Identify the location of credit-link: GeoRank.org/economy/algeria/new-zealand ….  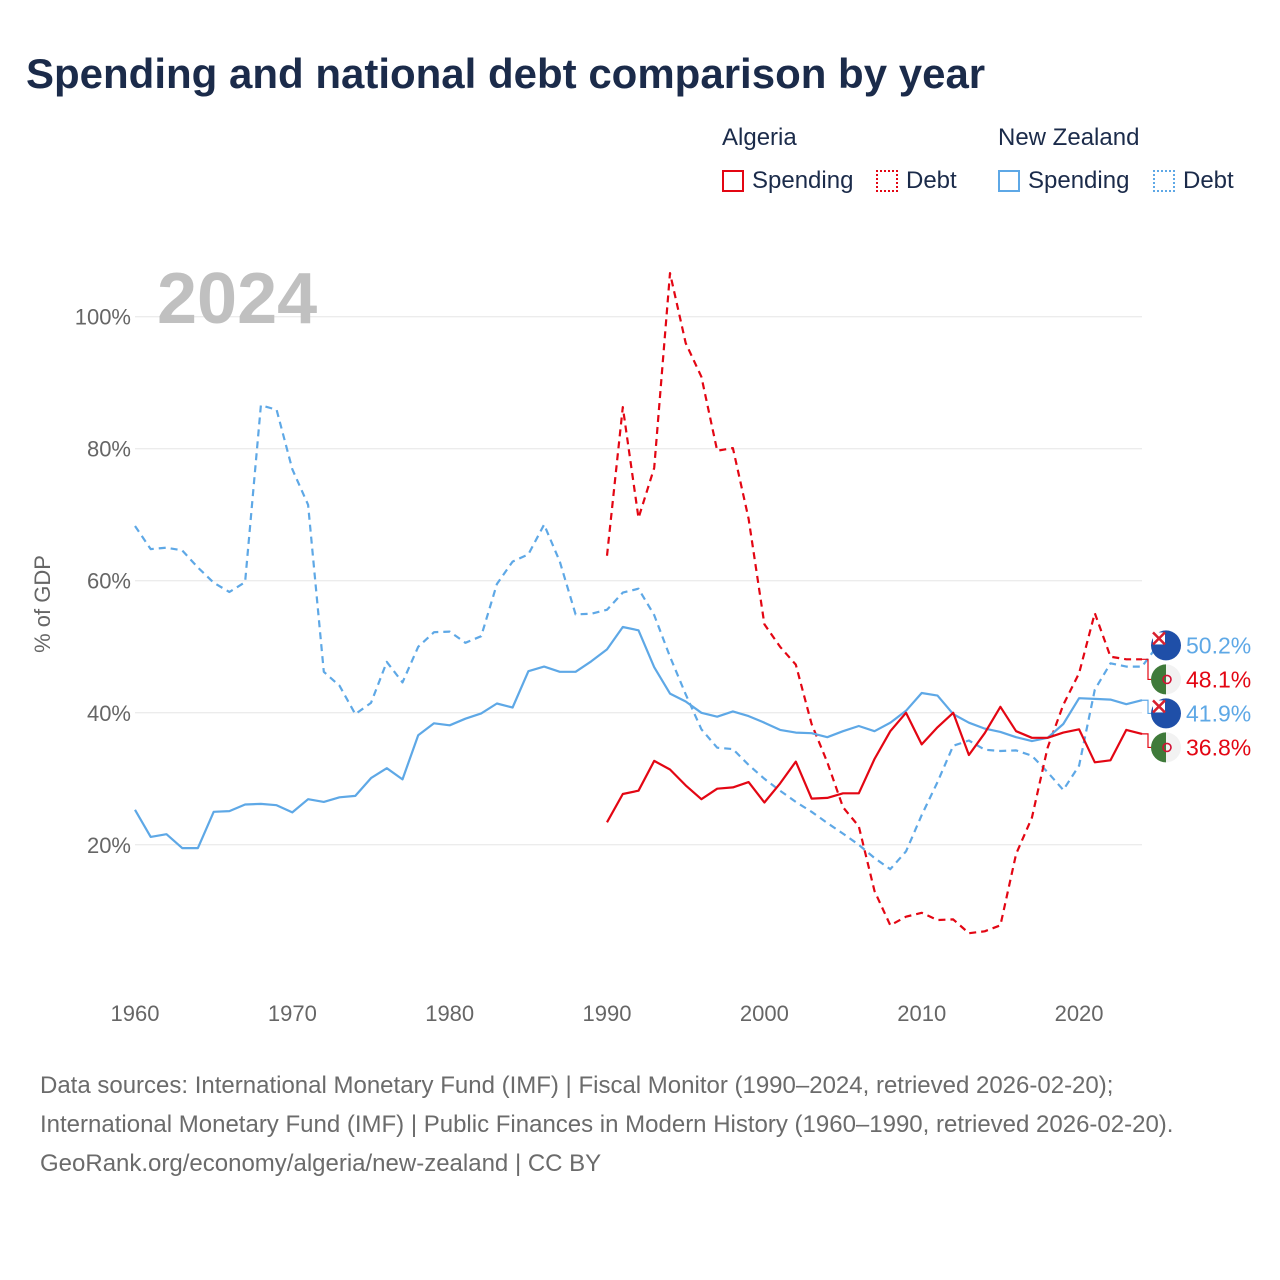
(321, 1163).